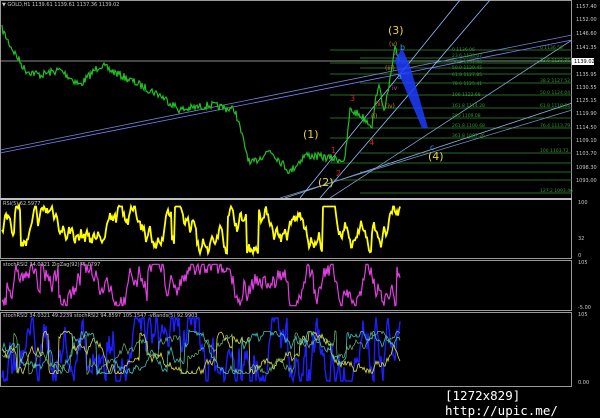 This screenshot has height=418, width=600. Describe the element at coordinates (586, 181) in the screenshot. I see `price-axis-label: 1093.00` at that location.